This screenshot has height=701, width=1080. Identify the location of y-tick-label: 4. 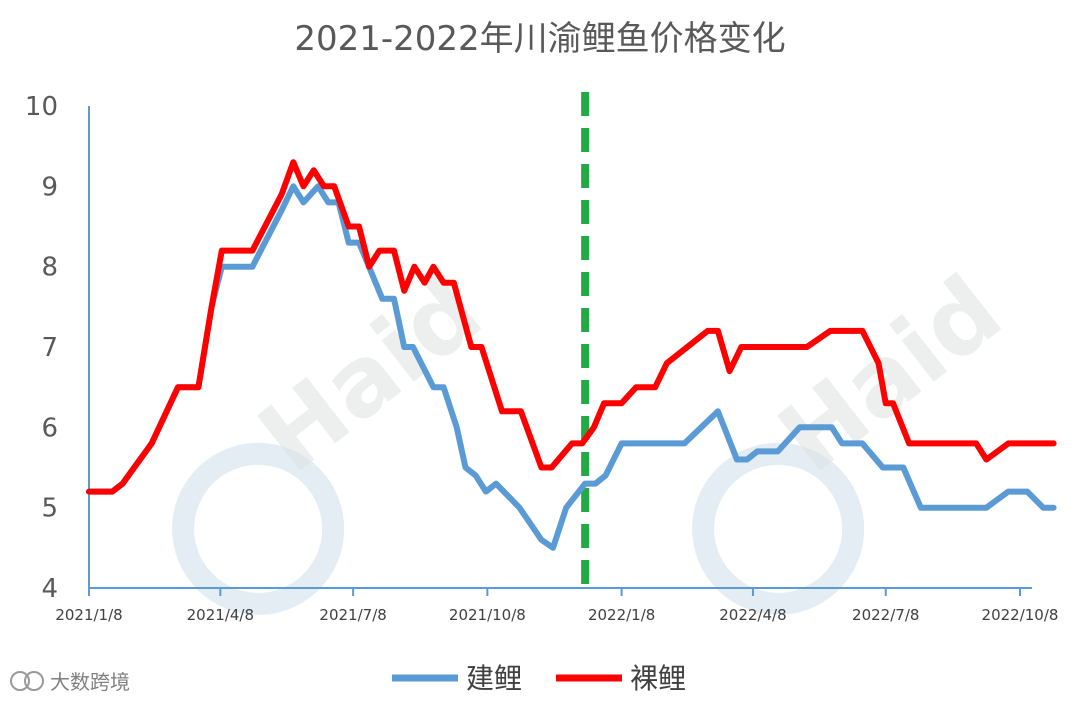
(49, 589).